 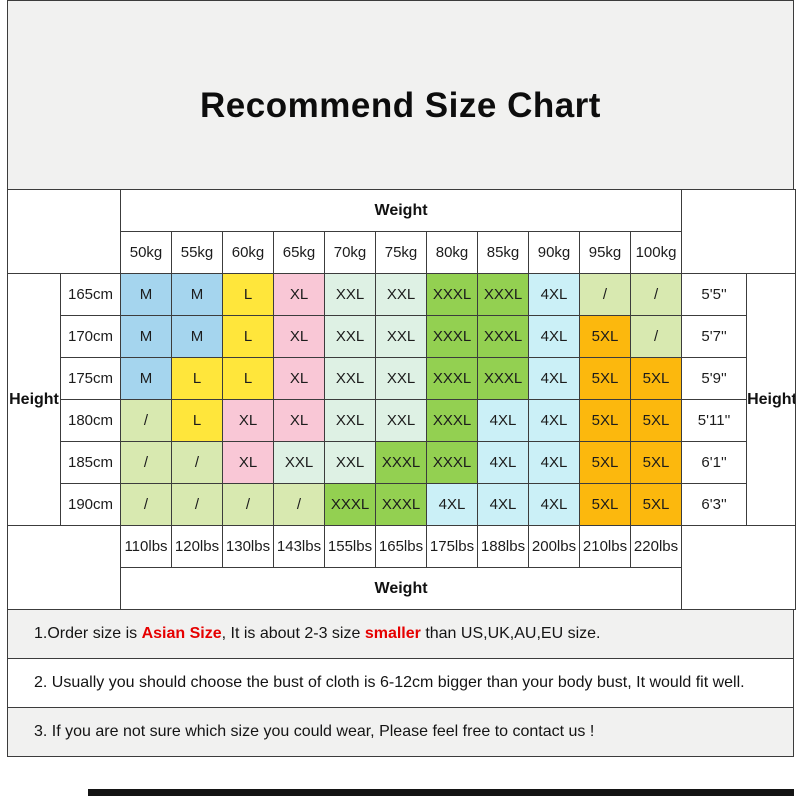 I want to click on lbs-header-cell: 200lbs, so click(x=554, y=546).